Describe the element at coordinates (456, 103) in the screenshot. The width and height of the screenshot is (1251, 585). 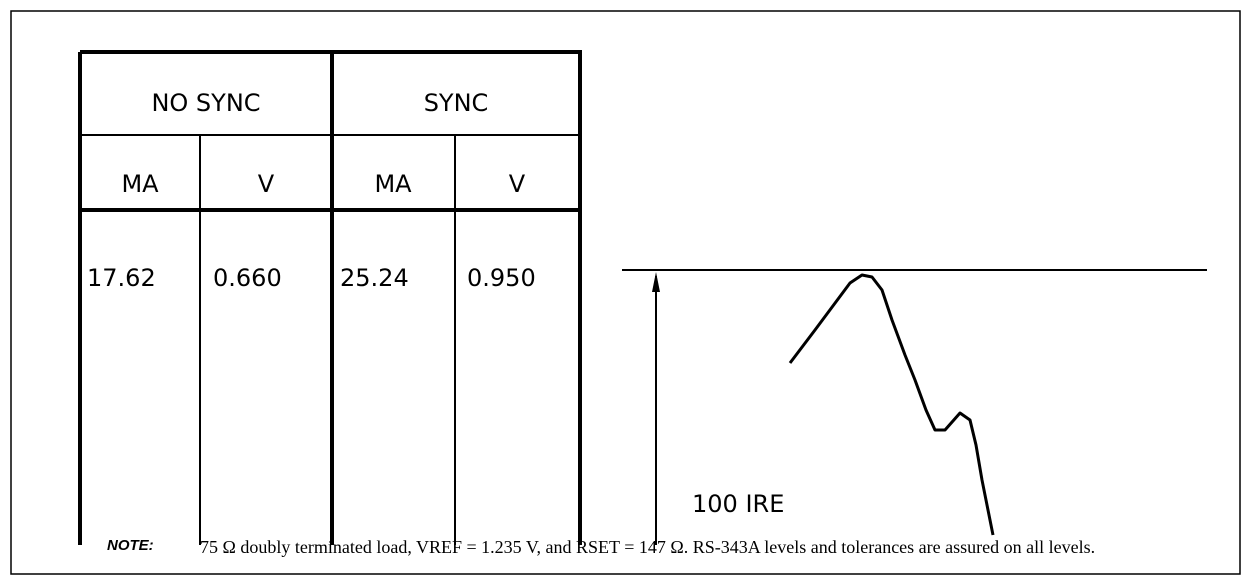
I see `header: SYNC` at that location.